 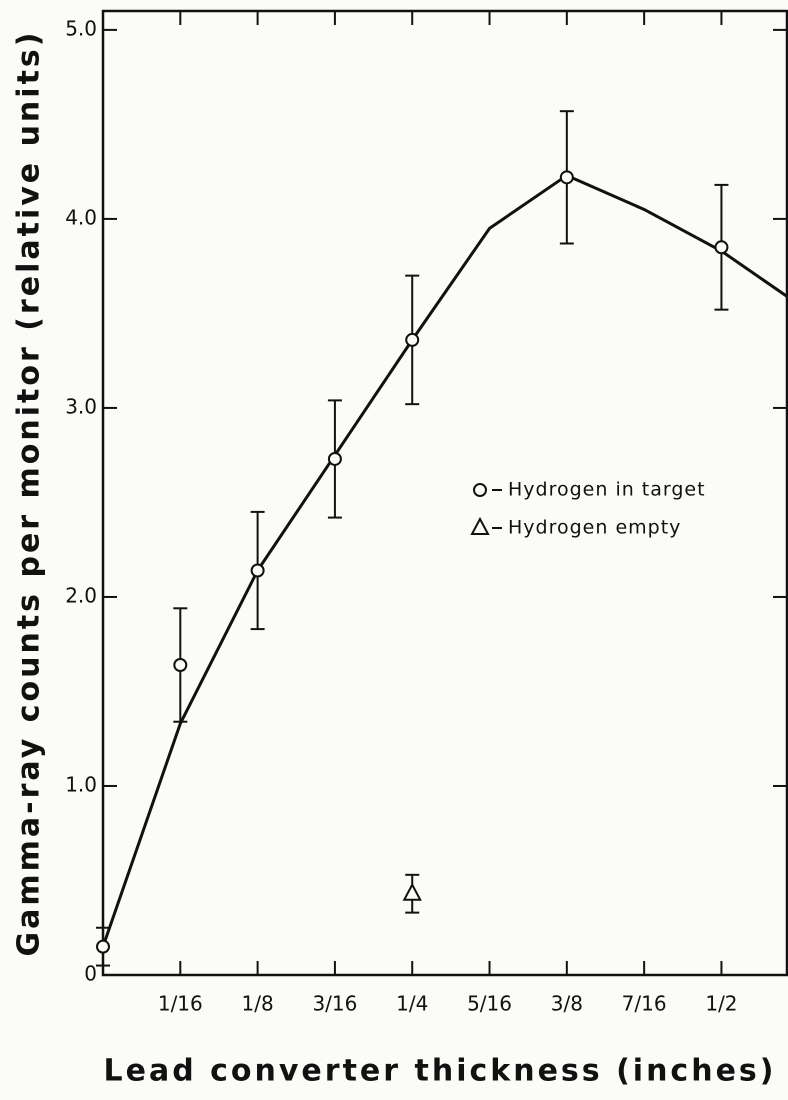 I want to click on x-tick-label: 5/16, so click(x=489, y=1004).